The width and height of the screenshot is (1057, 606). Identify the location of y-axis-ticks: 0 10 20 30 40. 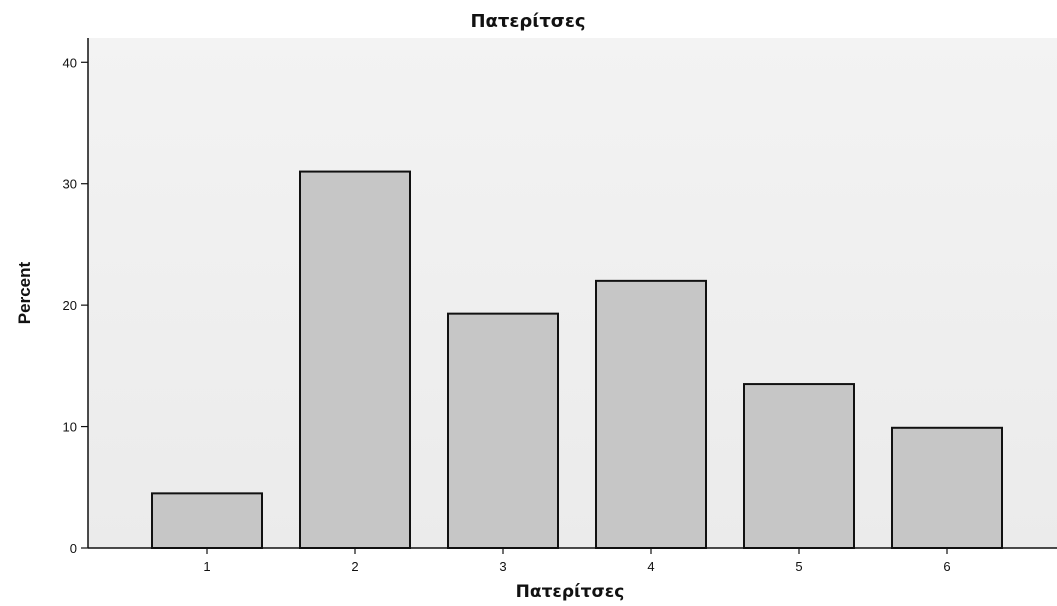
(75, 305).